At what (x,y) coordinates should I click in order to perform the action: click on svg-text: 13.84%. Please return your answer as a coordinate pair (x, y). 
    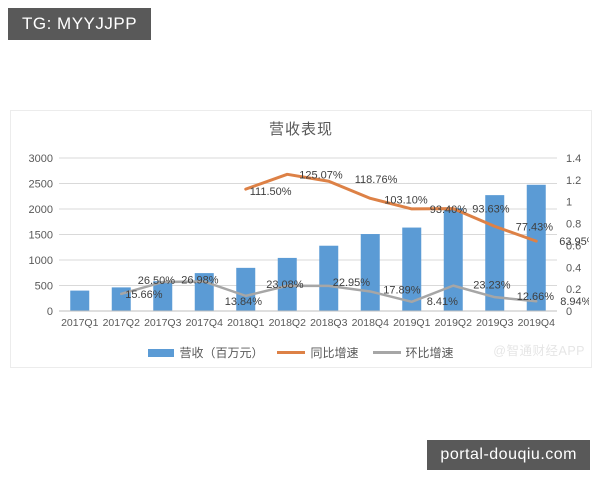
    Looking at the image, I should click on (244, 302).